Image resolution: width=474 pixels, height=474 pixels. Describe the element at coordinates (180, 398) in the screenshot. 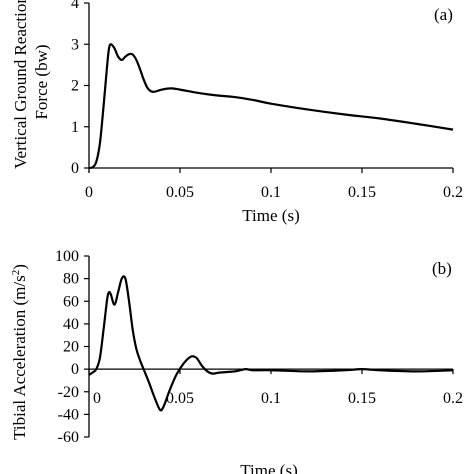

I see `panel-b-x-tick-label: 0.05` at that location.